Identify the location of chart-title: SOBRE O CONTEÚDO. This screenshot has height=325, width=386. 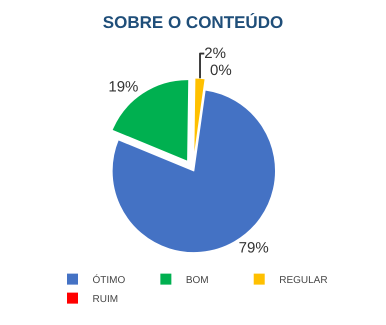
(193, 22).